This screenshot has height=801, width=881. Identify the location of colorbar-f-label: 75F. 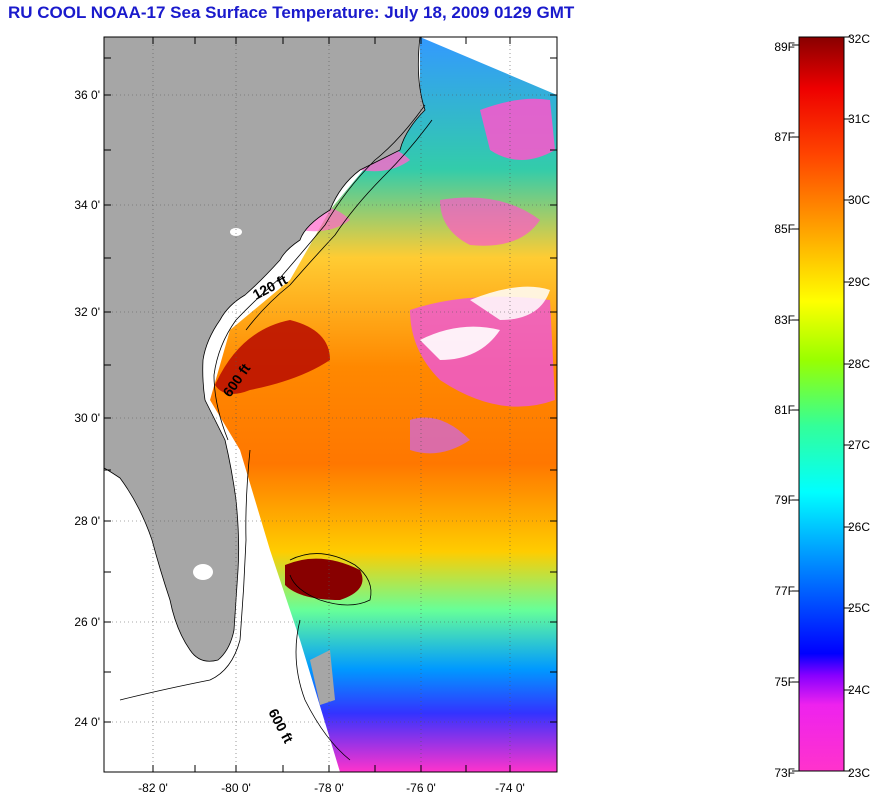
(784, 682).